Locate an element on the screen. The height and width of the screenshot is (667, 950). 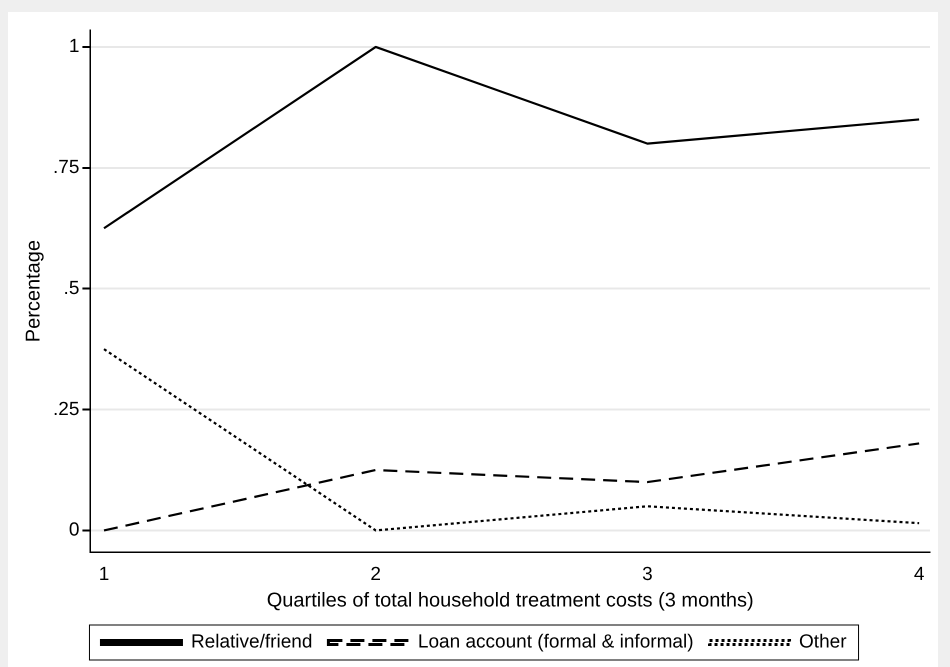
y-axis-title: Percentage is located at coordinates (33, 291).